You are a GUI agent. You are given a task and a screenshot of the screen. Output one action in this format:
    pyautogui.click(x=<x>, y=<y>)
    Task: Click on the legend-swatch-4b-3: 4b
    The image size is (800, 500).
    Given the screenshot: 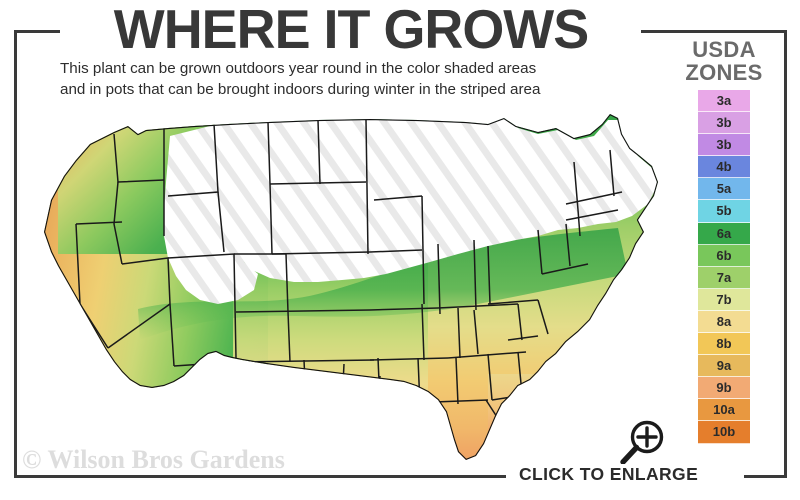 What is the action you would take?
    pyautogui.click(x=724, y=167)
    